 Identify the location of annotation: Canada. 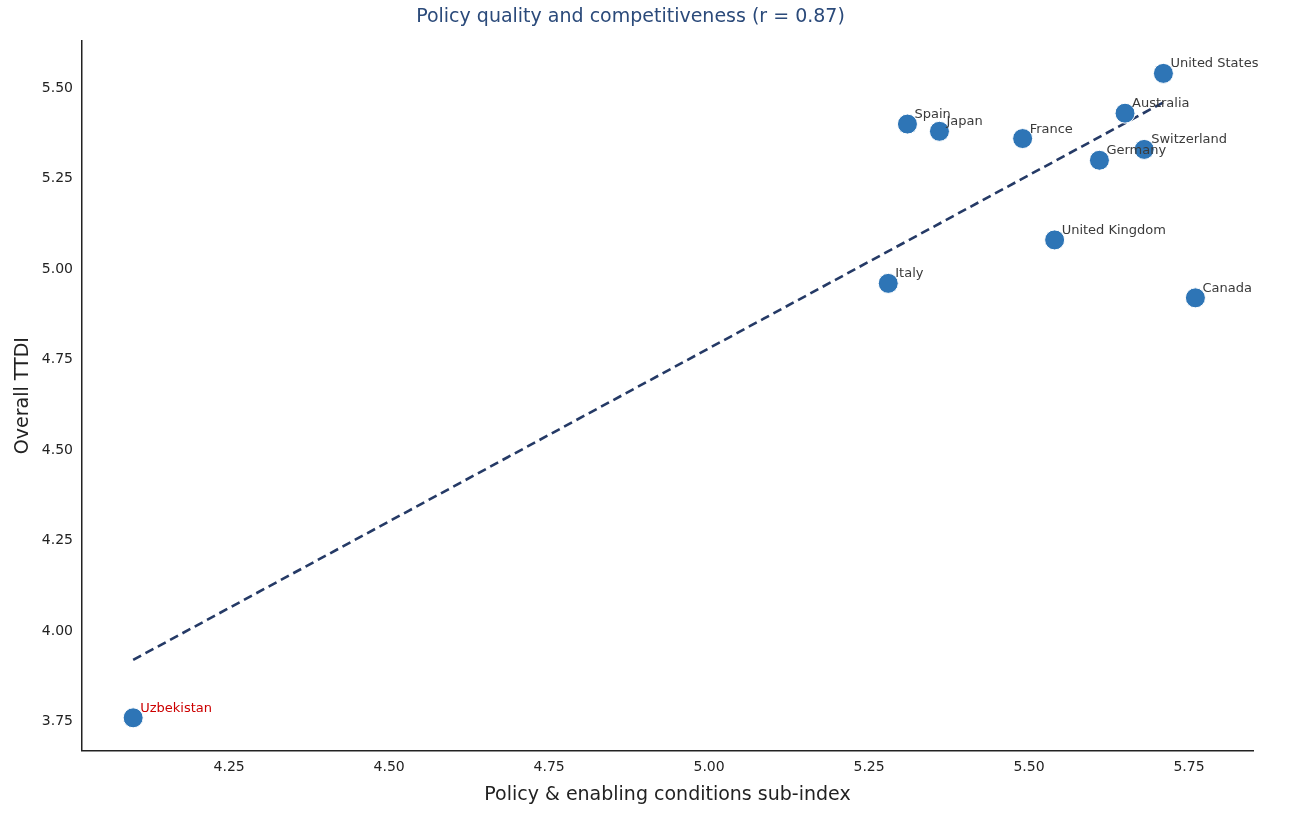
(1227, 287).